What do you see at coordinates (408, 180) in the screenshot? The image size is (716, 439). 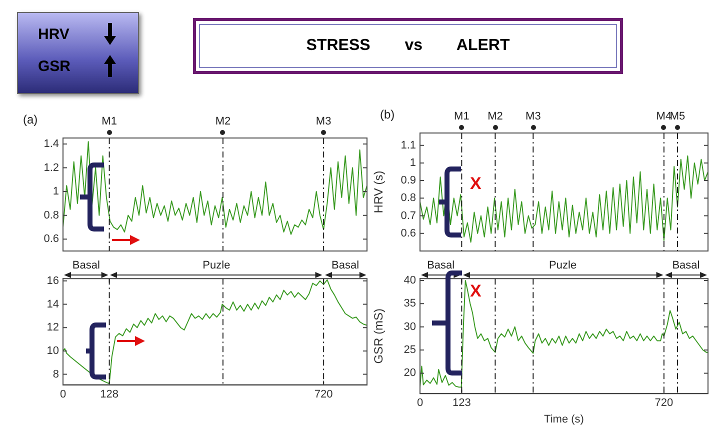 I see `y-tick-label: 0.9` at bounding box center [408, 180].